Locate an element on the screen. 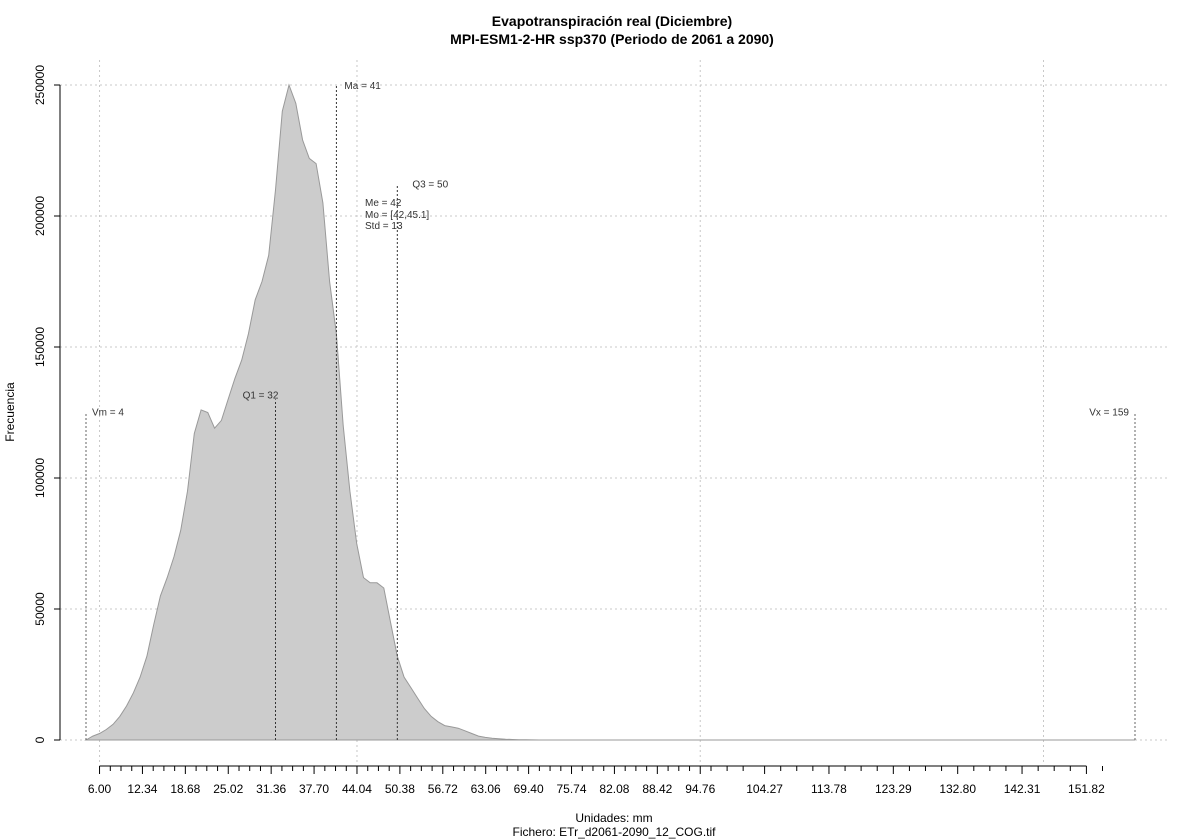 The width and height of the screenshot is (1200, 840). x-tick-label: 75.74 is located at coordinates (572, 789).